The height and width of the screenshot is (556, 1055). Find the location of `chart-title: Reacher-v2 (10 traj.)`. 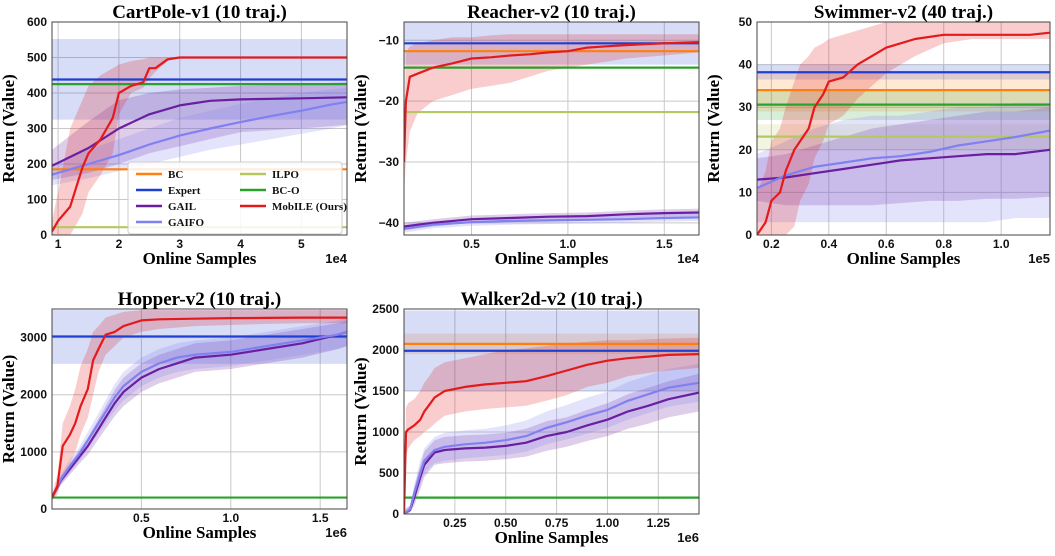

chart-title: Reacher-v2 (10 traj.) is located at coordinates (551, 12).